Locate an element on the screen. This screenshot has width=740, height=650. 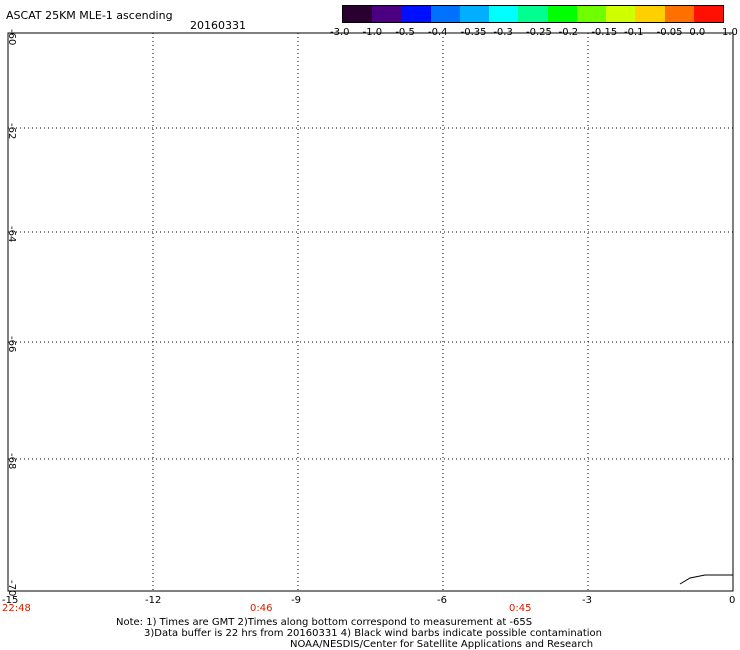
time-label: 22:48 is located at coordinates (16, 608).